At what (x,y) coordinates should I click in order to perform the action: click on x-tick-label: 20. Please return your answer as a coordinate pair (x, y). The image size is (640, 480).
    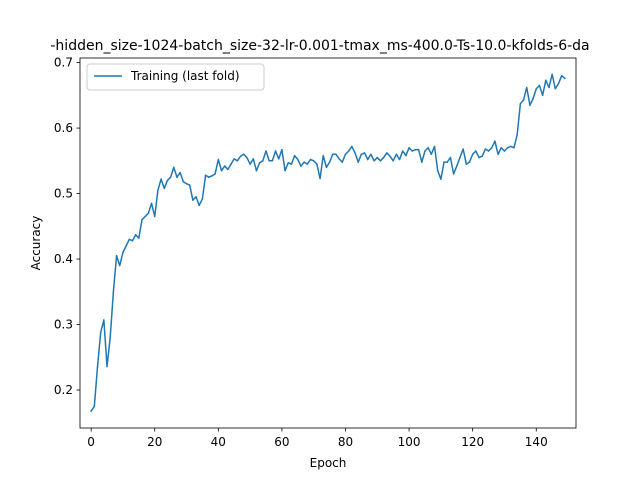
    Looking at the image, I should click on (154, 442).